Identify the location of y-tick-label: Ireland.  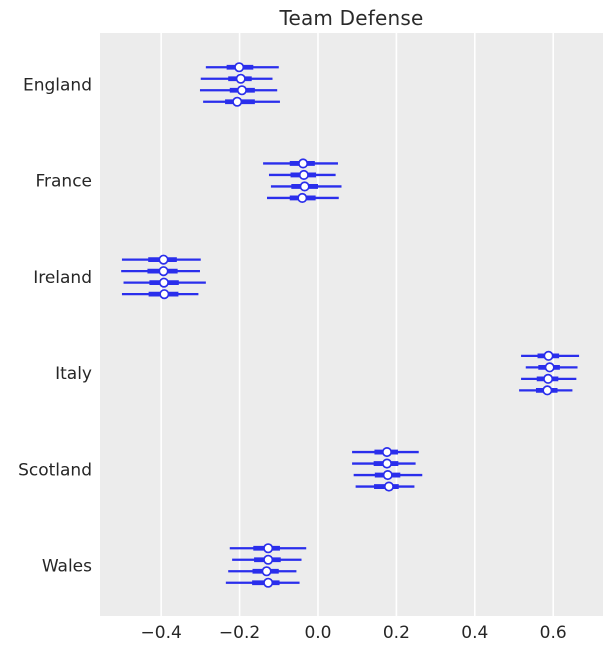
(62, 278).